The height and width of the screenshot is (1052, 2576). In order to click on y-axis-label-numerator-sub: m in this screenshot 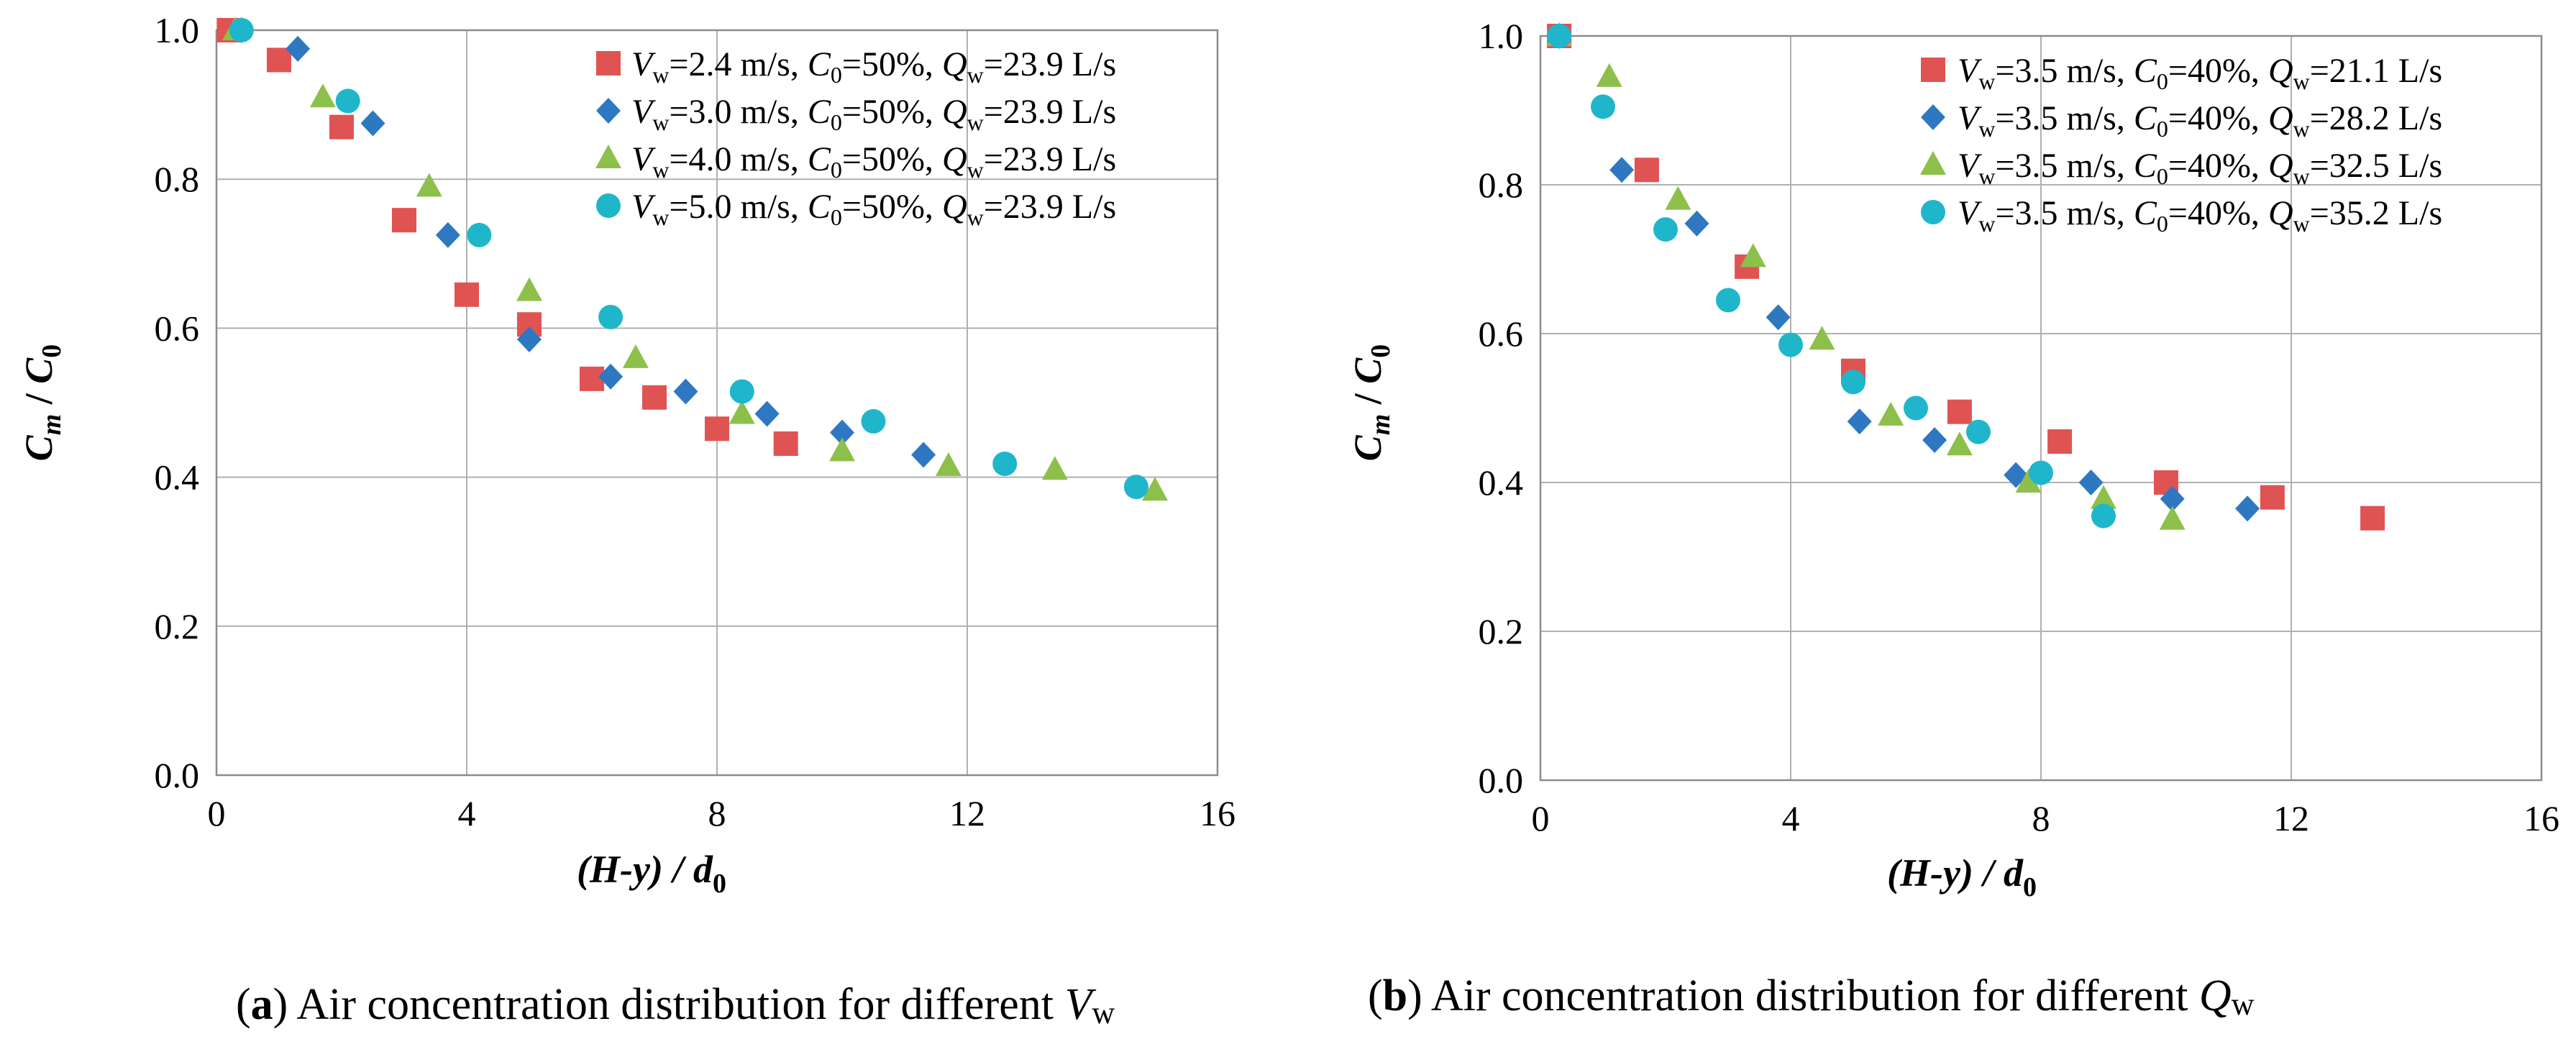, I will do `click(1381, 425)`.